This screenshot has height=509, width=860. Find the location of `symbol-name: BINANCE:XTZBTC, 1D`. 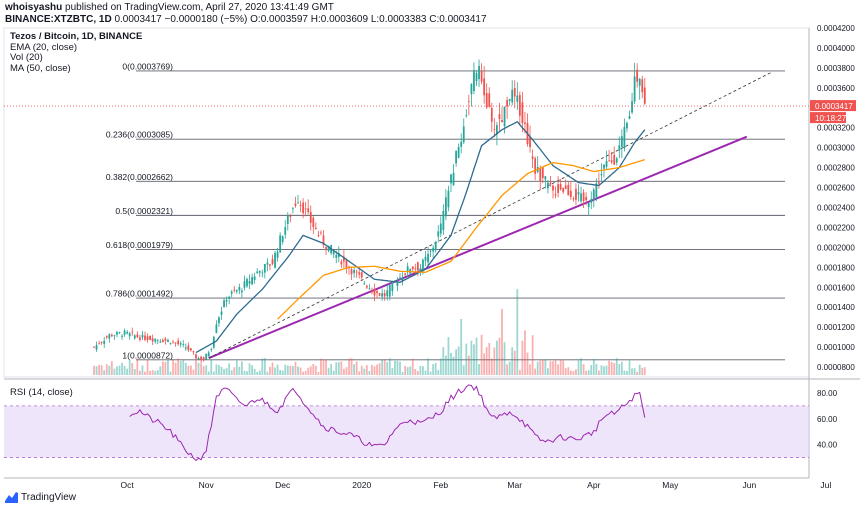

symbol-name: BINANCE:XTZBTC, 1D is located at coordinates (58, 19).